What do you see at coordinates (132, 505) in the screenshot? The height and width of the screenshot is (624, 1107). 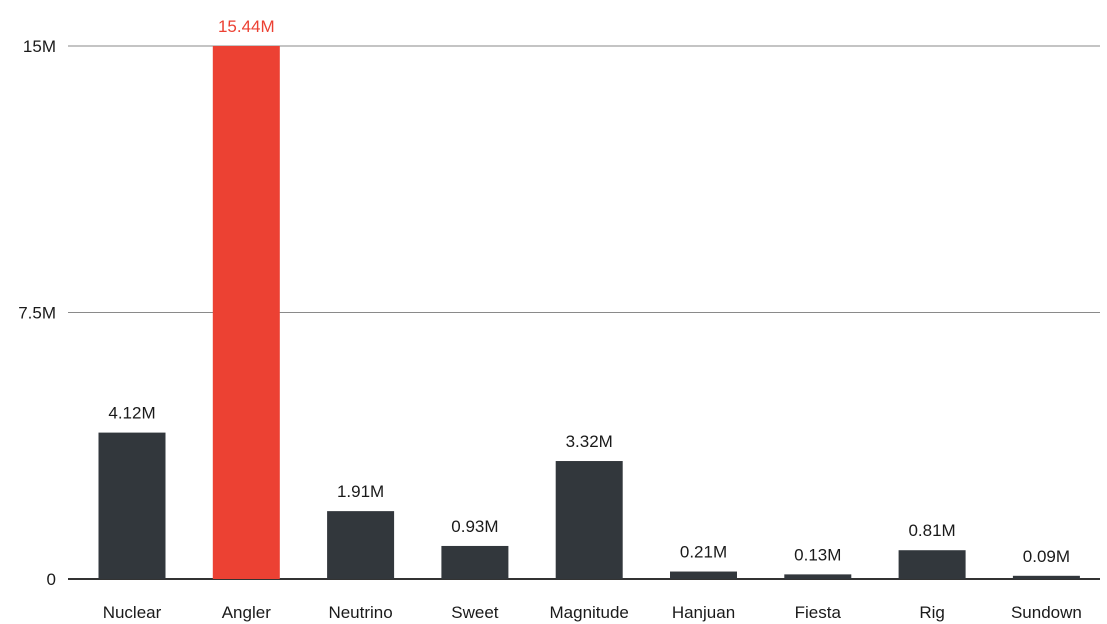 I see `bar-nuclear` at bounding box center [132, 505].